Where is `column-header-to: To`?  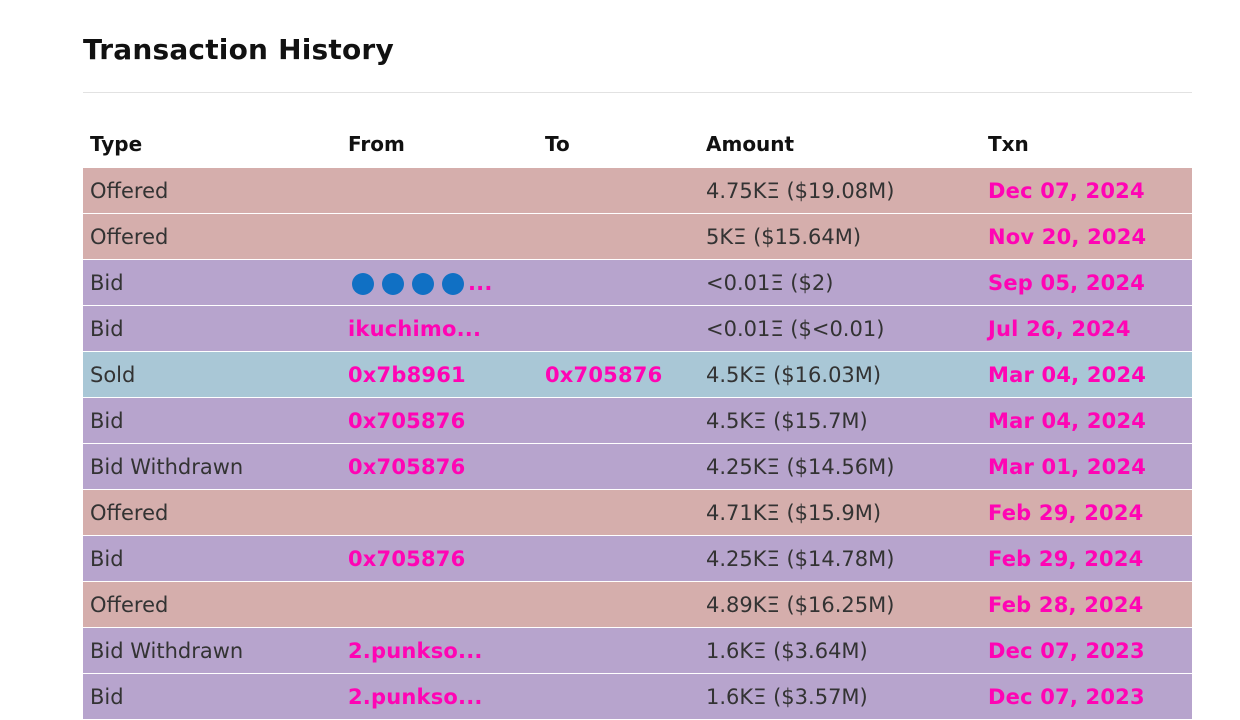
column-header-to: To is located at coordinates (618, 144).